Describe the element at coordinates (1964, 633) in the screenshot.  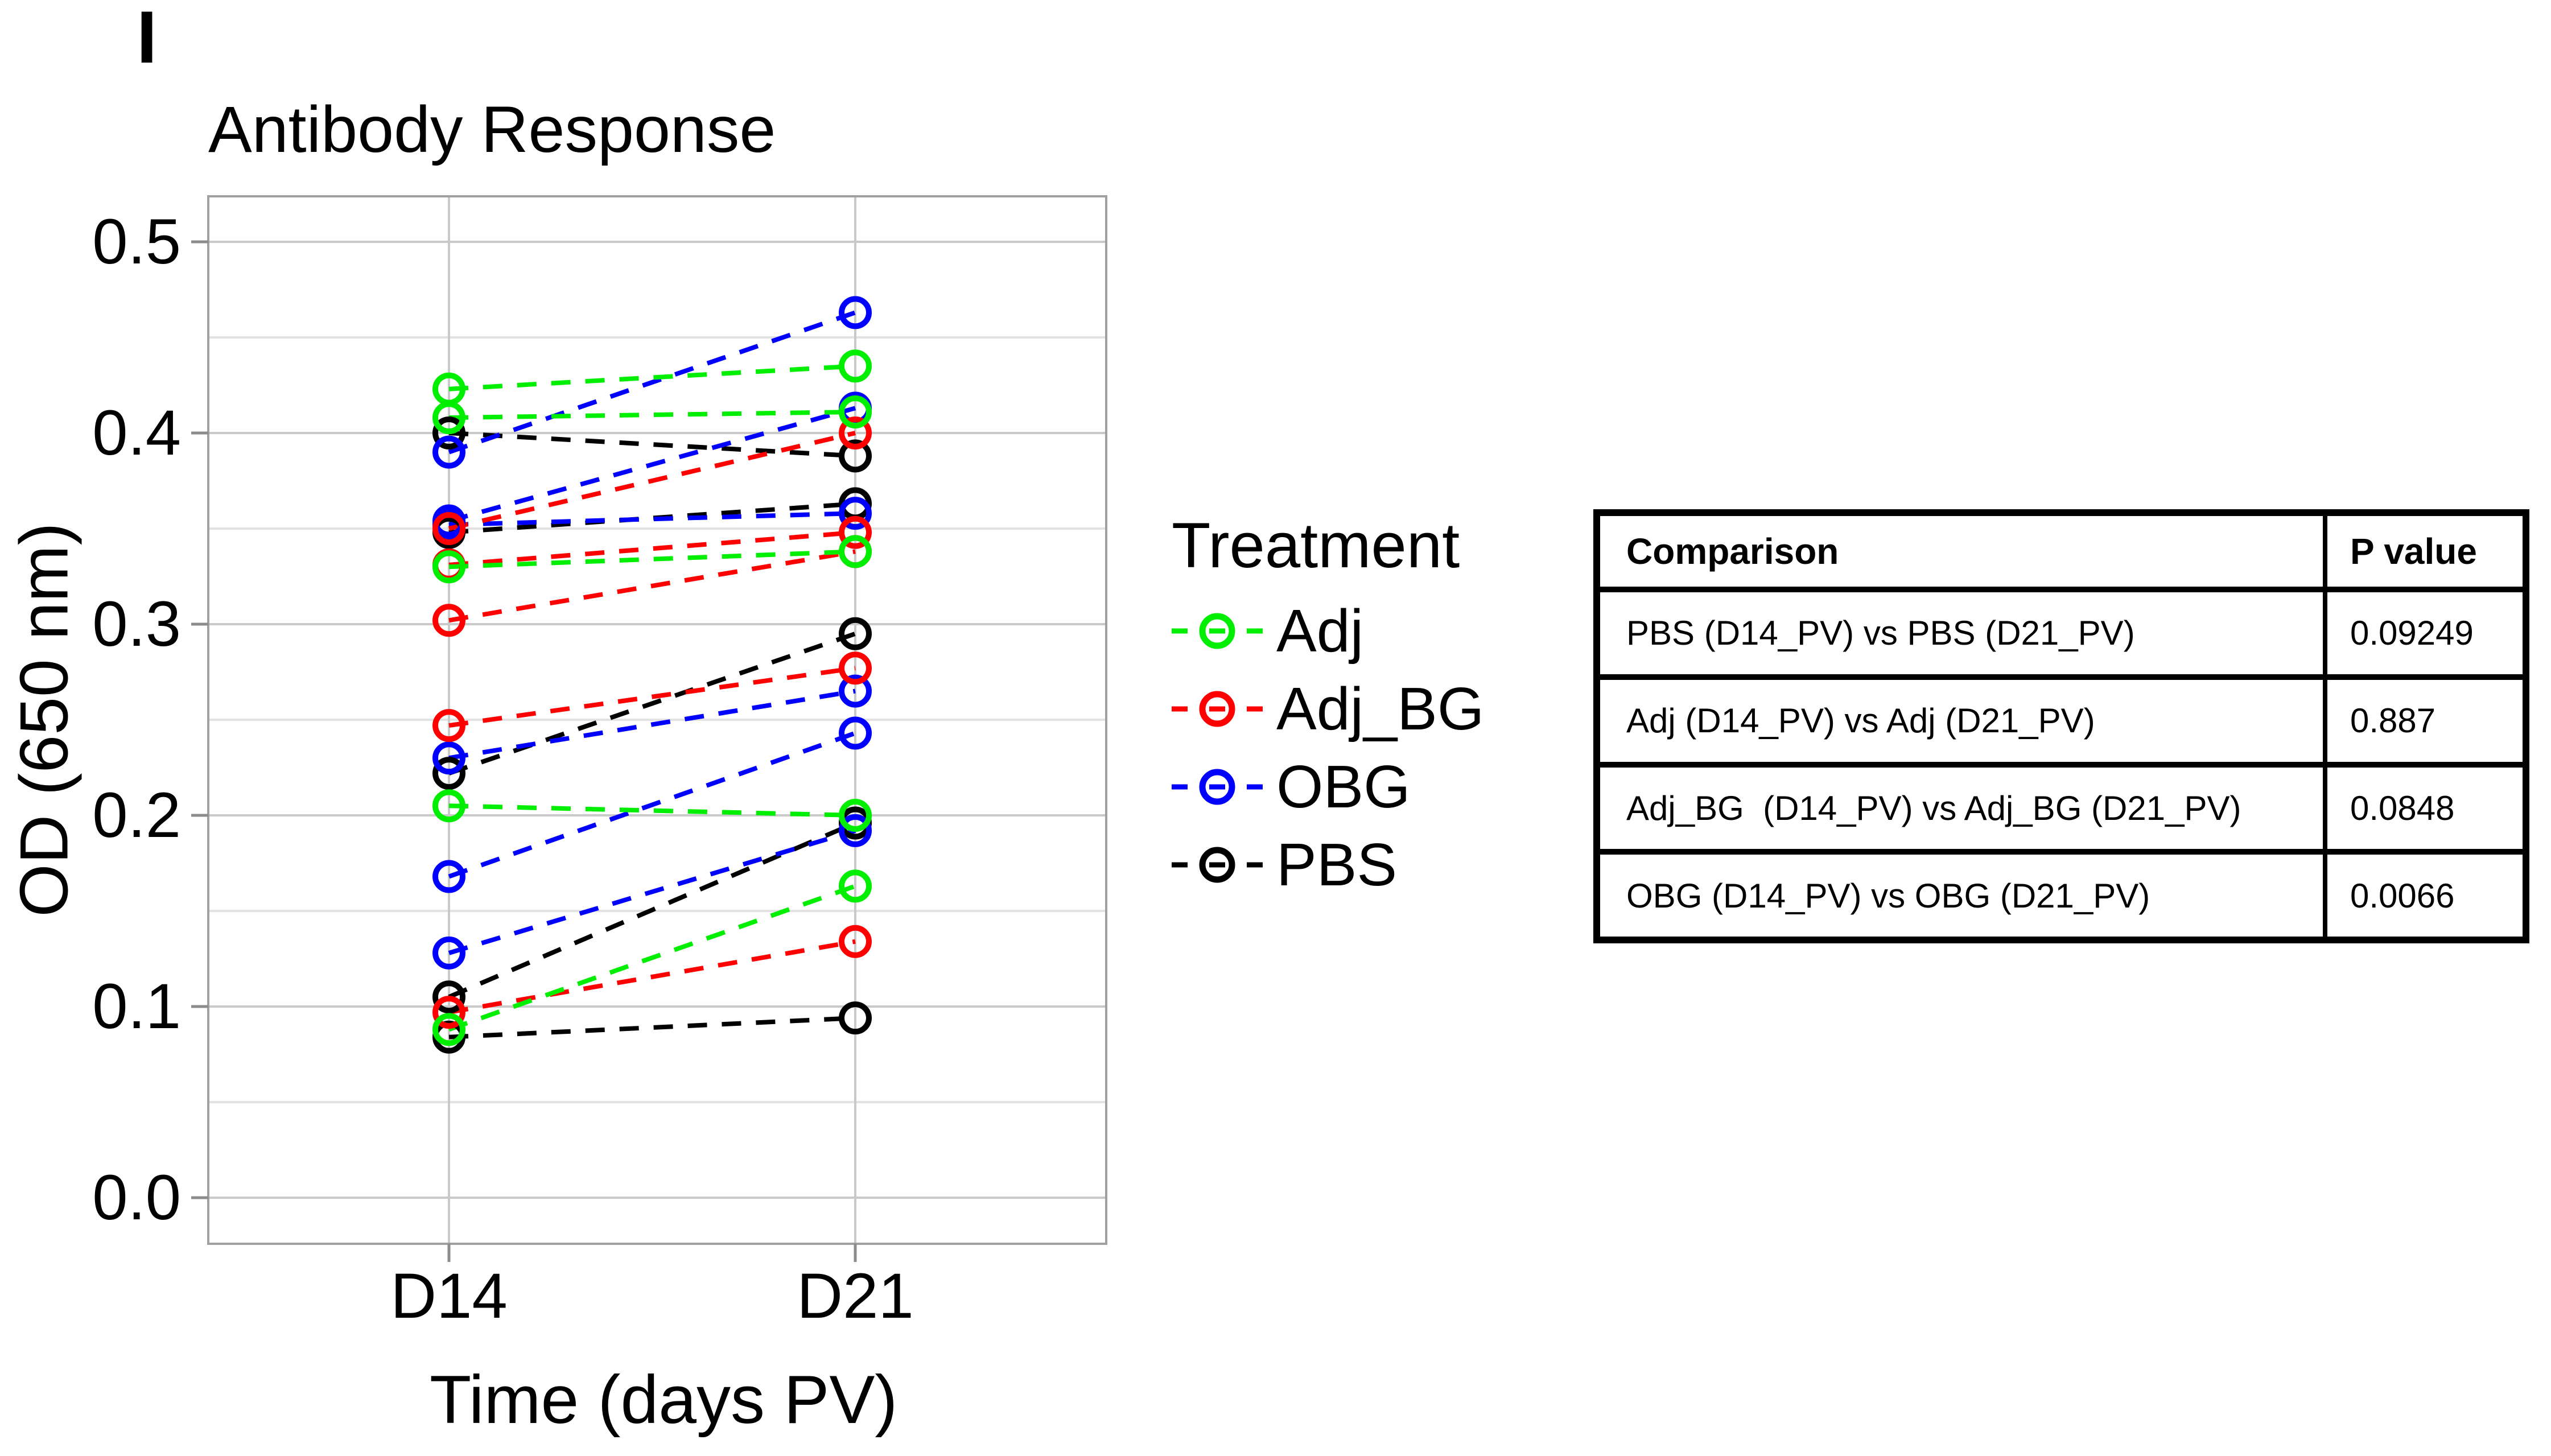
I see `comparison-cell: PBS (D14_PV) vs PBS (D21_PV)` at that location.